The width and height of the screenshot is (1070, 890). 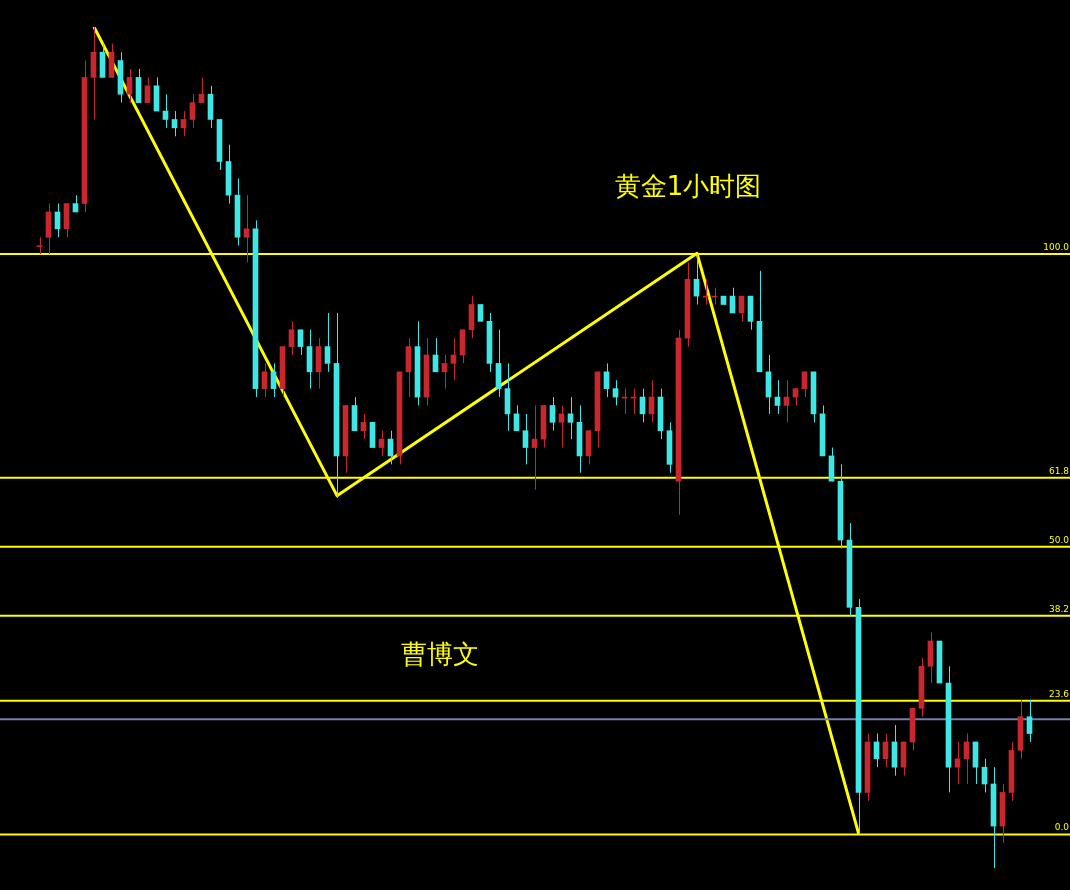 I want to click on annotation: 0.0, so click(x=1062, y=827).